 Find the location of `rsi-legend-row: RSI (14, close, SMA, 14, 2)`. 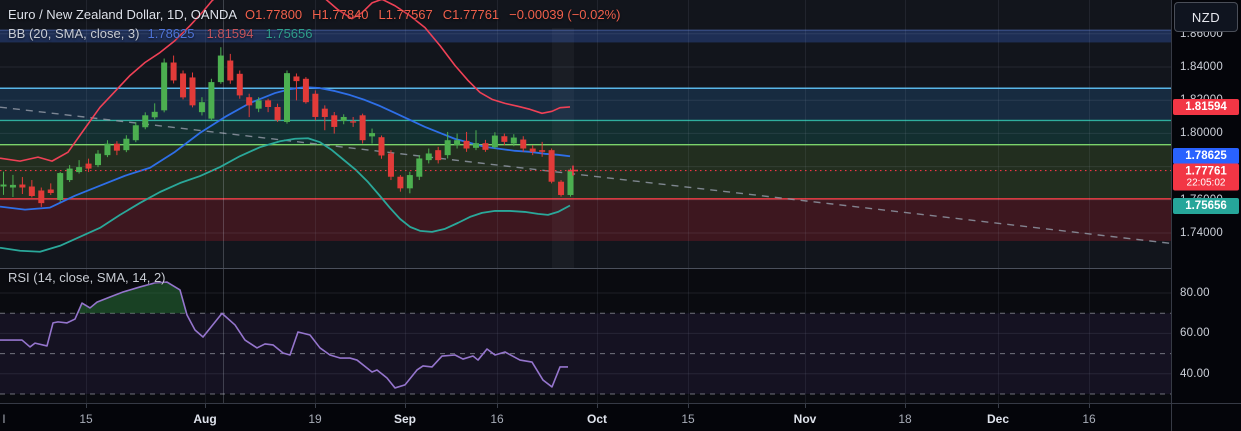

rsi-legend-row: RSI (14, close, SMA, 14, 2) is located at coordinates (87, 278).